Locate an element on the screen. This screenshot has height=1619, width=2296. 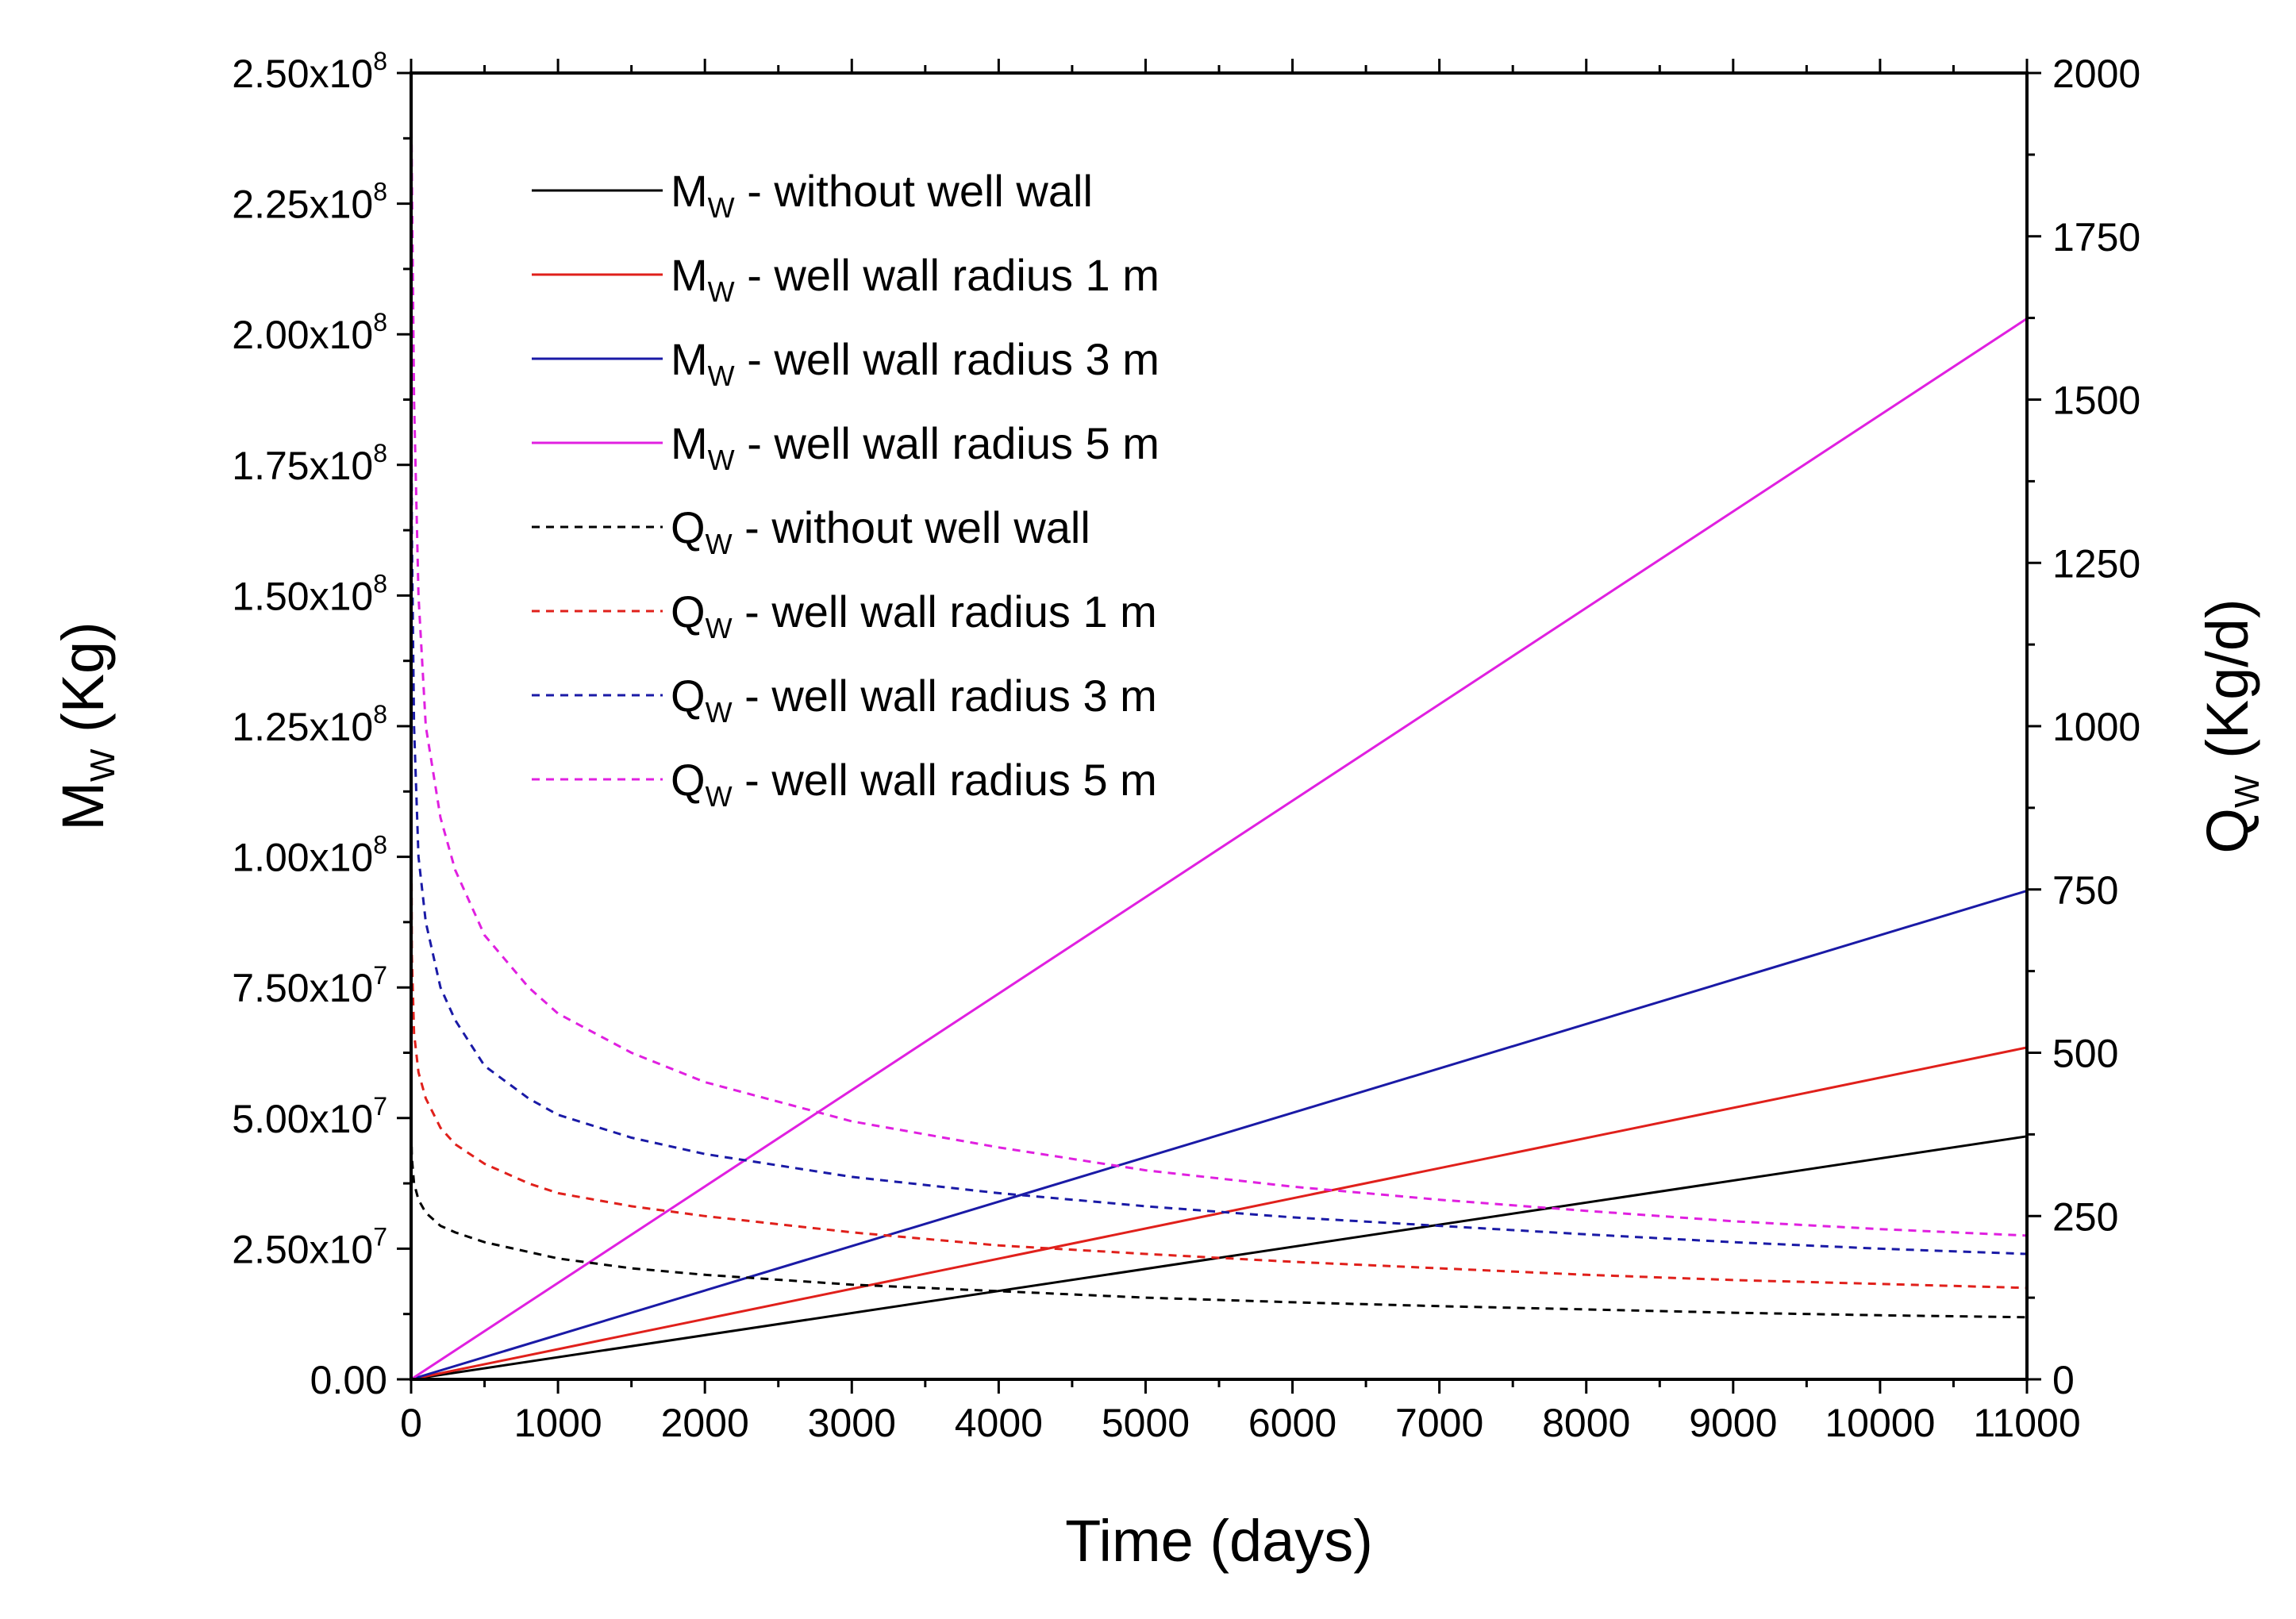
y-right-title-sub: W is located at coordinates (2247, 791).